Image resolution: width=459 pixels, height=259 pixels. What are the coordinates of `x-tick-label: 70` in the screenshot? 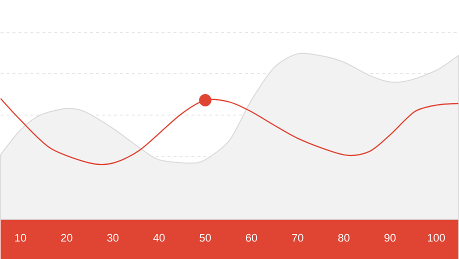 It's located at (298, 238).